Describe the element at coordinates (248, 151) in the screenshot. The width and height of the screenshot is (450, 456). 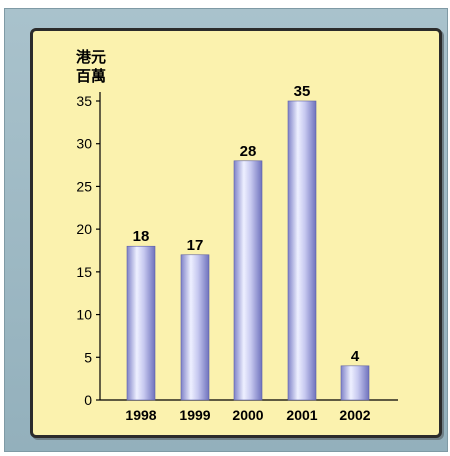
I see `value-label-2000: 28` at that location.